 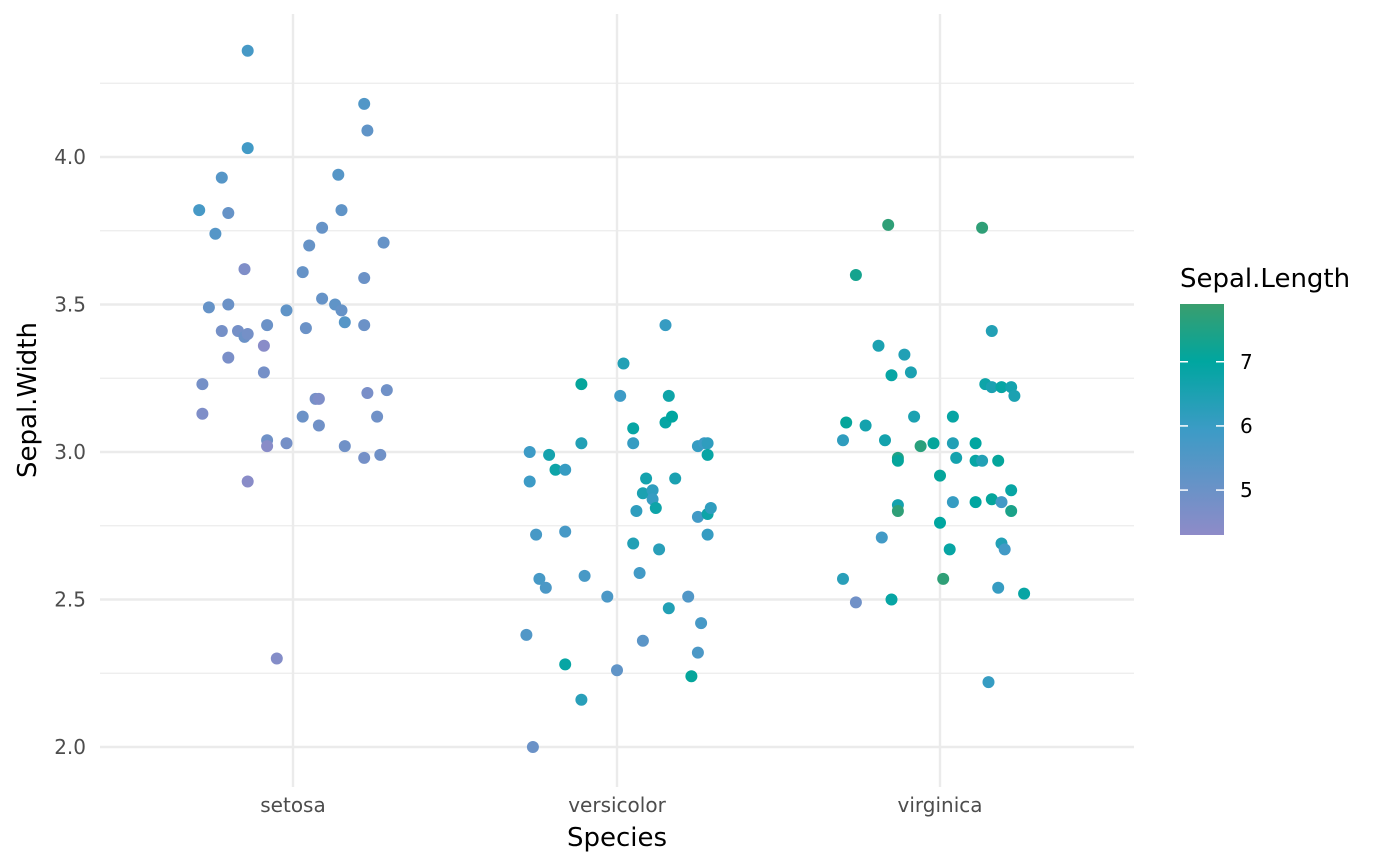 What do you see at coordinates (617, 805) in the screenshot?
I see `x-tick-label: versicolor` at bounding box center [617, 805].